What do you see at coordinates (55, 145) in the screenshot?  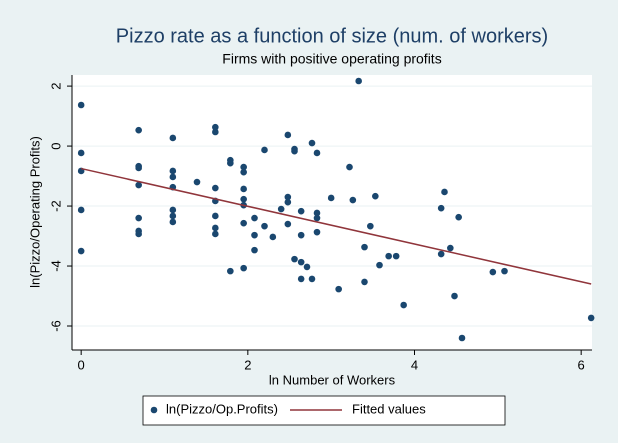 I see `y-tick-label: 0` at bounding box center [55, 145].